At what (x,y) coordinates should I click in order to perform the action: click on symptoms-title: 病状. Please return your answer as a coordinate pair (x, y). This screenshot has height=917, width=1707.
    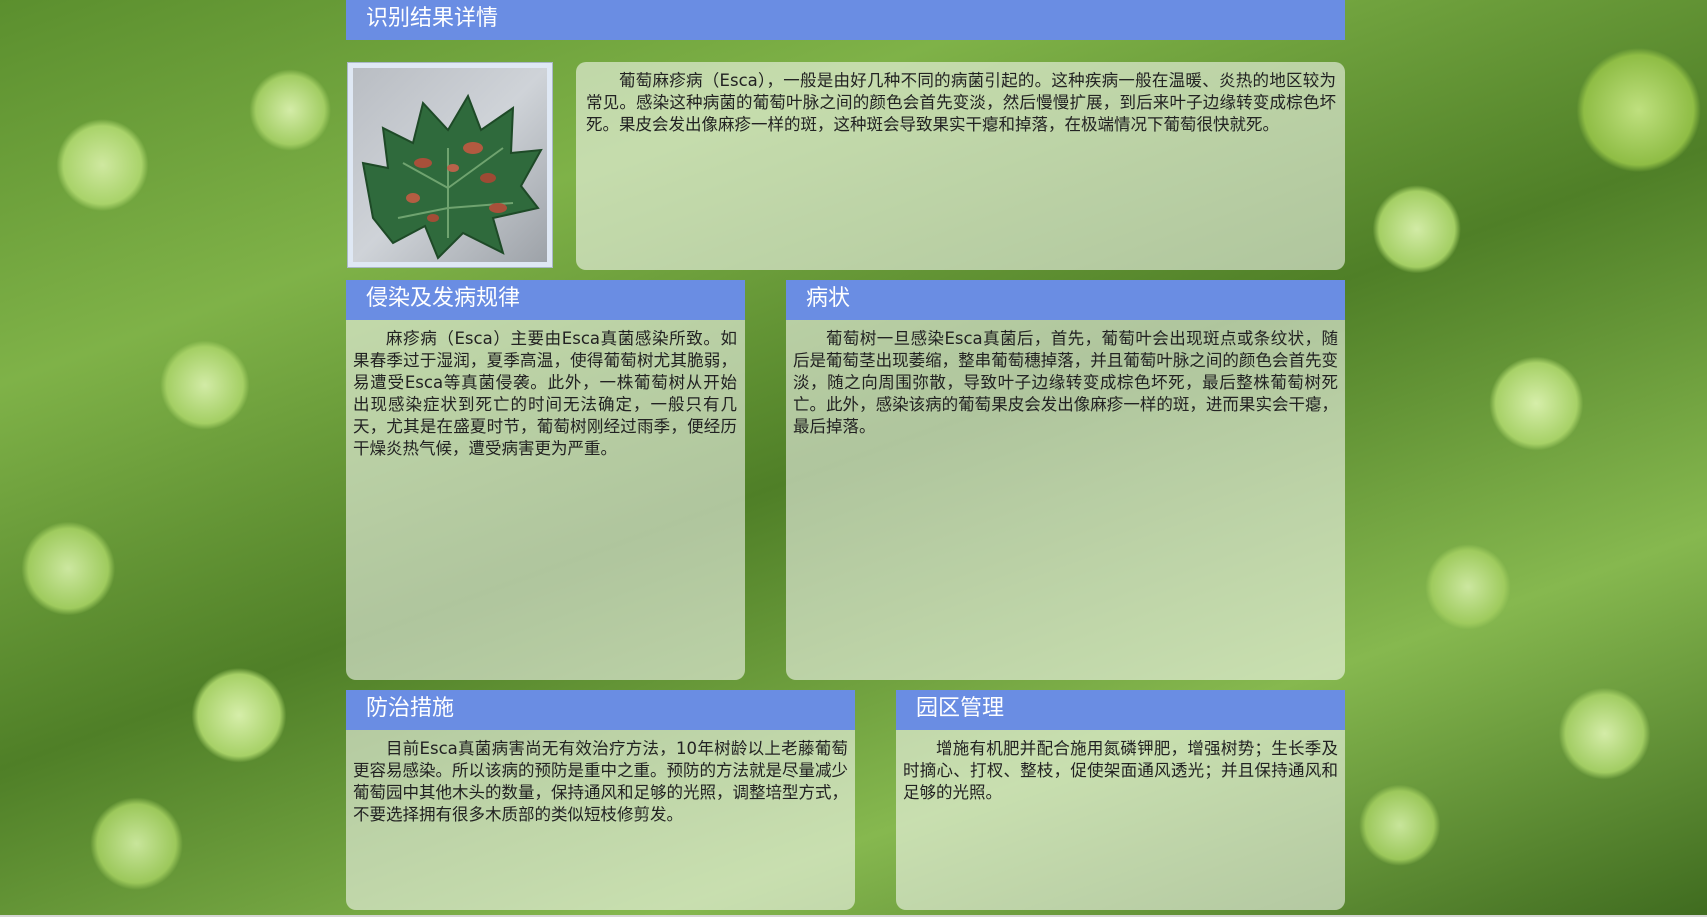
    Looking at the image, I should click on (1065, 300).